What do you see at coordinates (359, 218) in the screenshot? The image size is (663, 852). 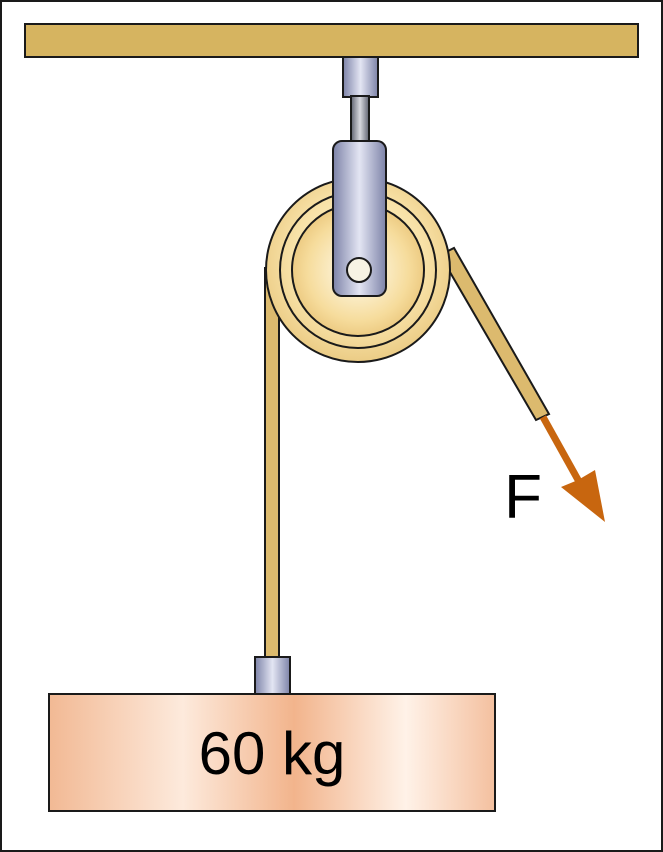 I see `pulley-bracket` at bounding box center [359, 218].